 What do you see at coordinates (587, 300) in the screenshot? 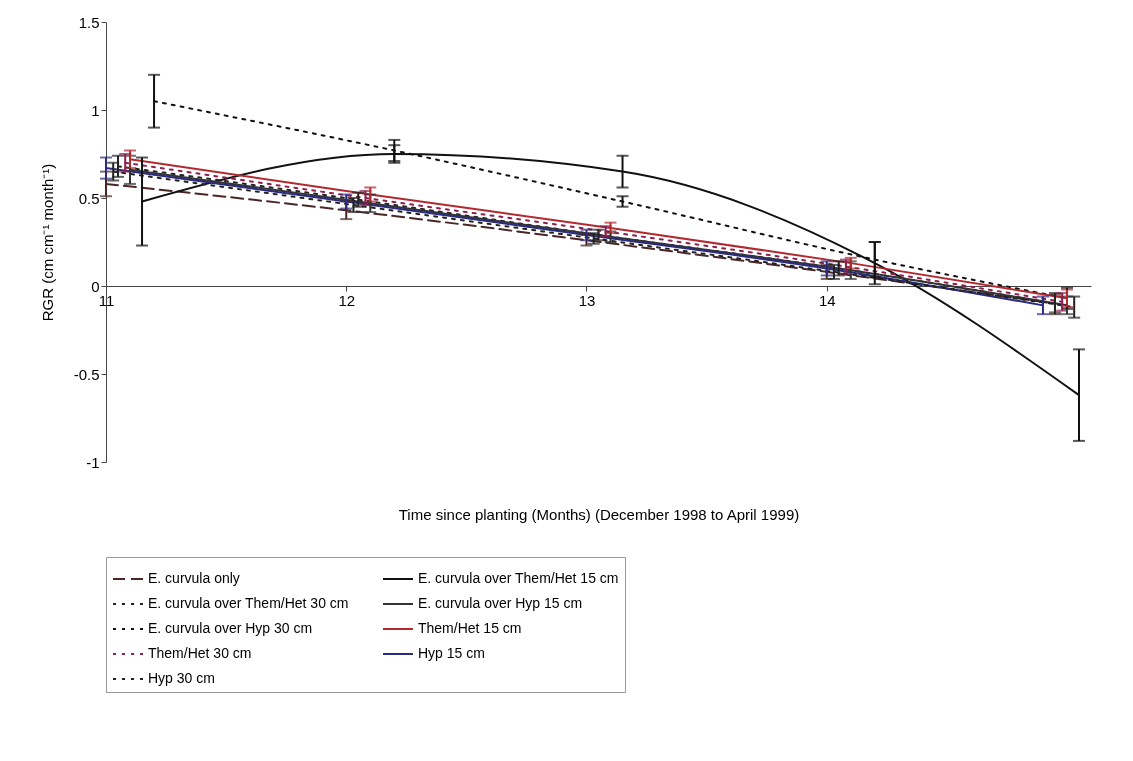
I see `x-tick-label: 13` at bounding box center [587, 300].